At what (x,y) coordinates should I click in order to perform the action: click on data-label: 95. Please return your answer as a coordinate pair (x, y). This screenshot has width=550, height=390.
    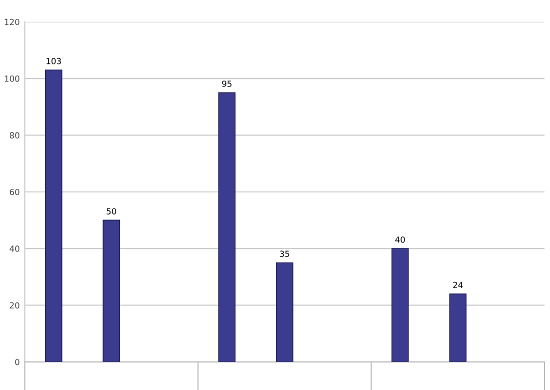
    Looking at the image, I should click on (227, 83).